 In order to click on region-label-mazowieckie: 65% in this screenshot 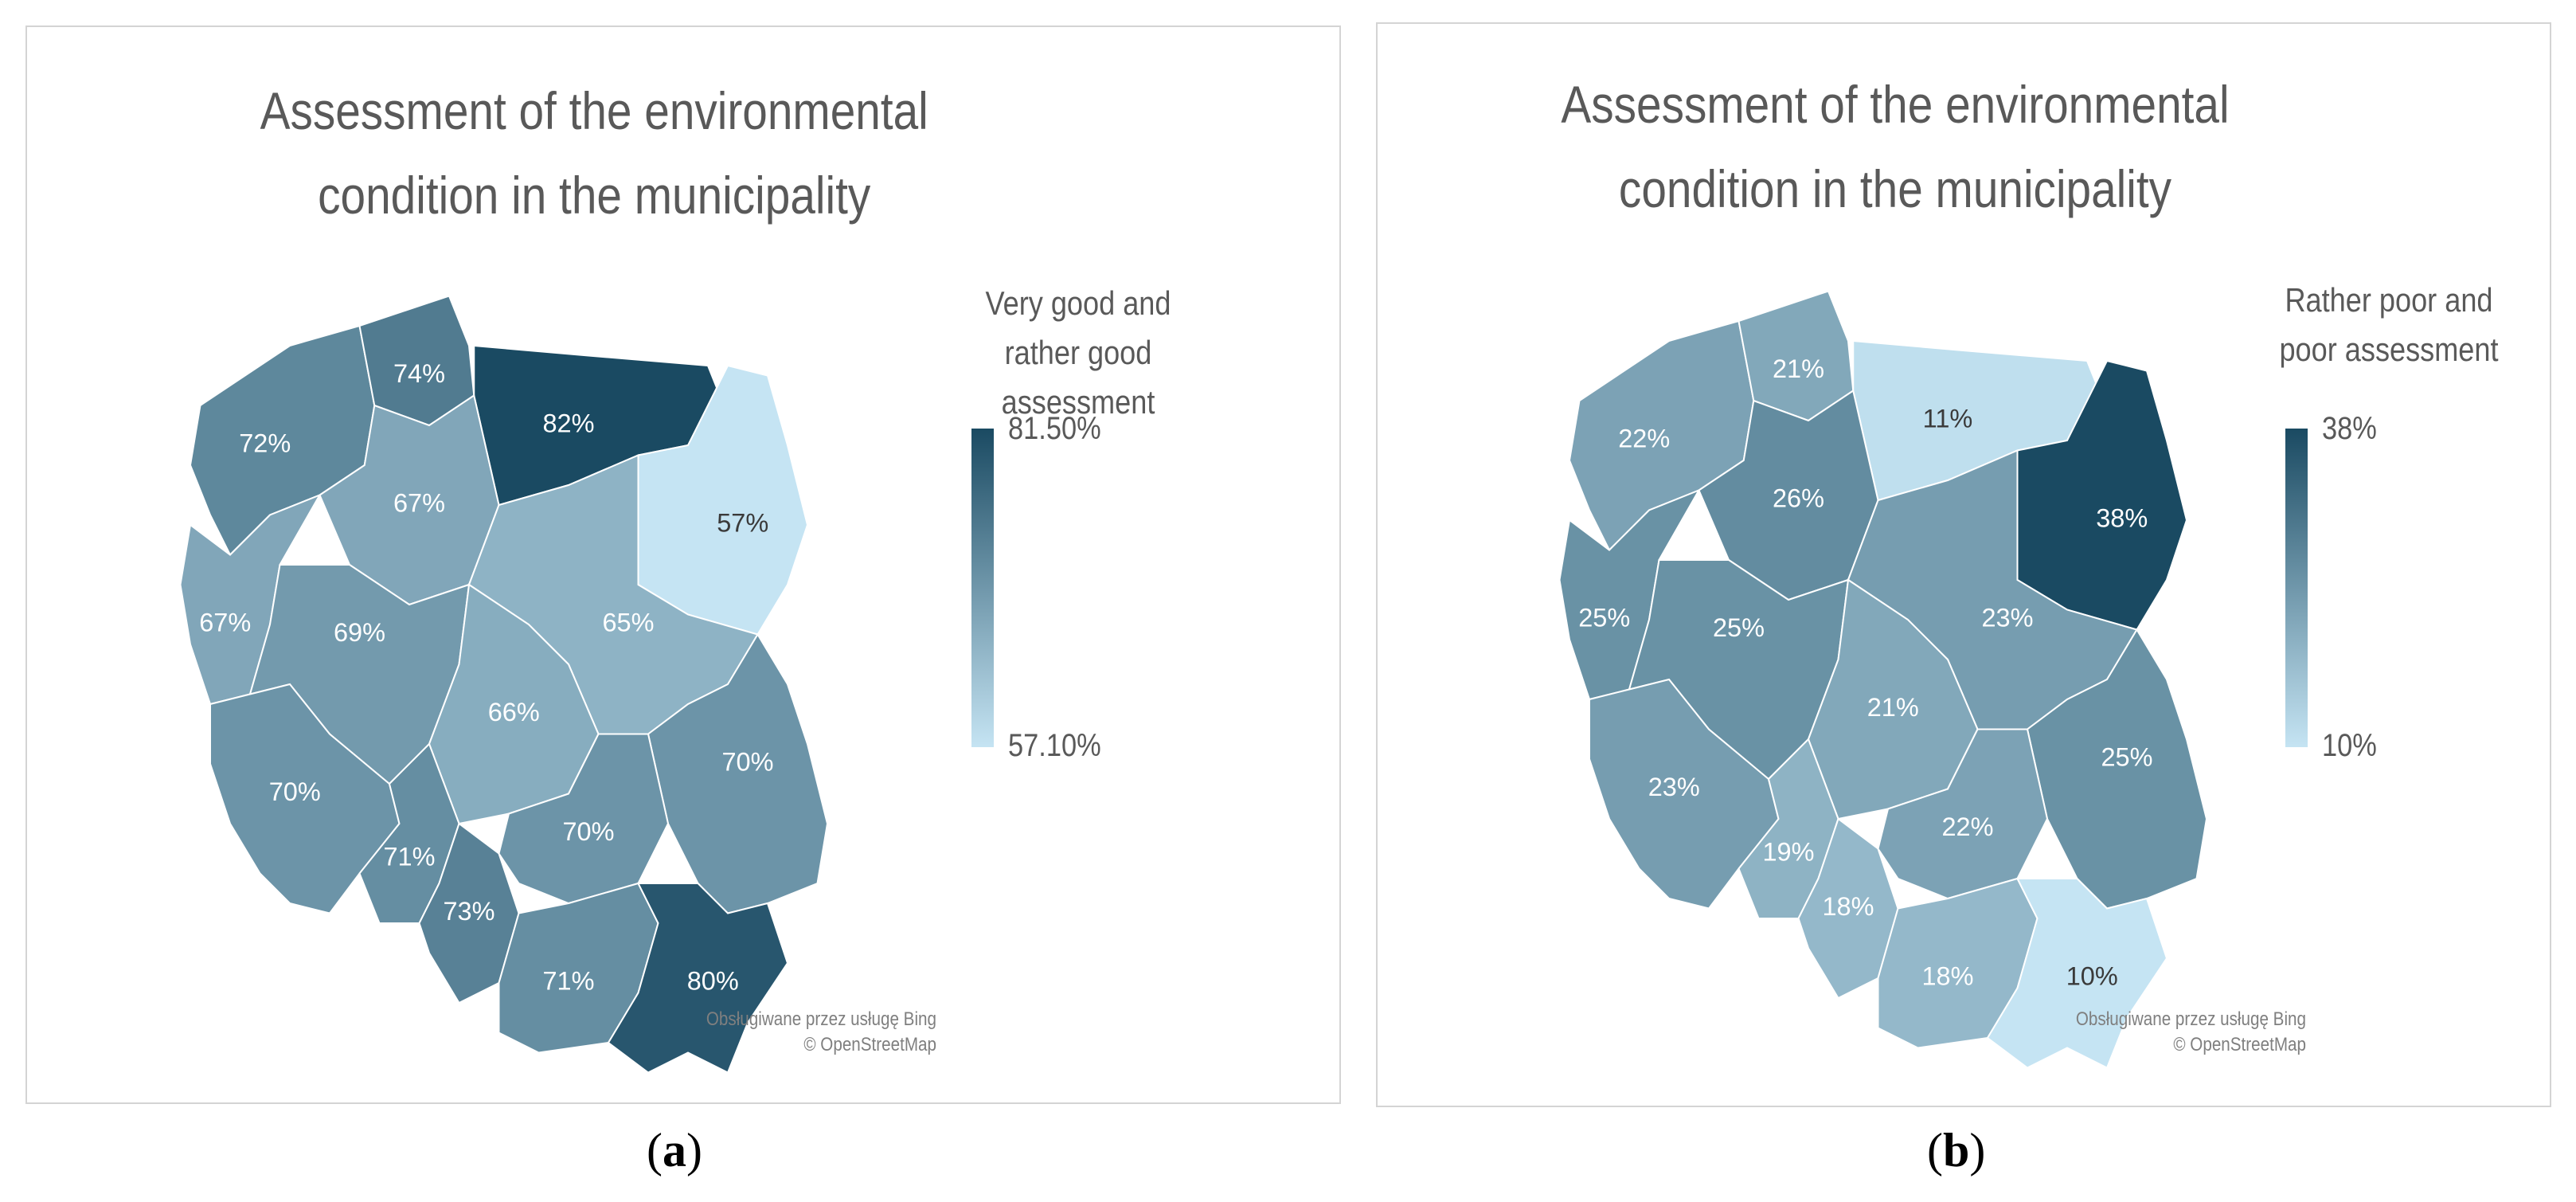, I will do `click(628, 623)`.